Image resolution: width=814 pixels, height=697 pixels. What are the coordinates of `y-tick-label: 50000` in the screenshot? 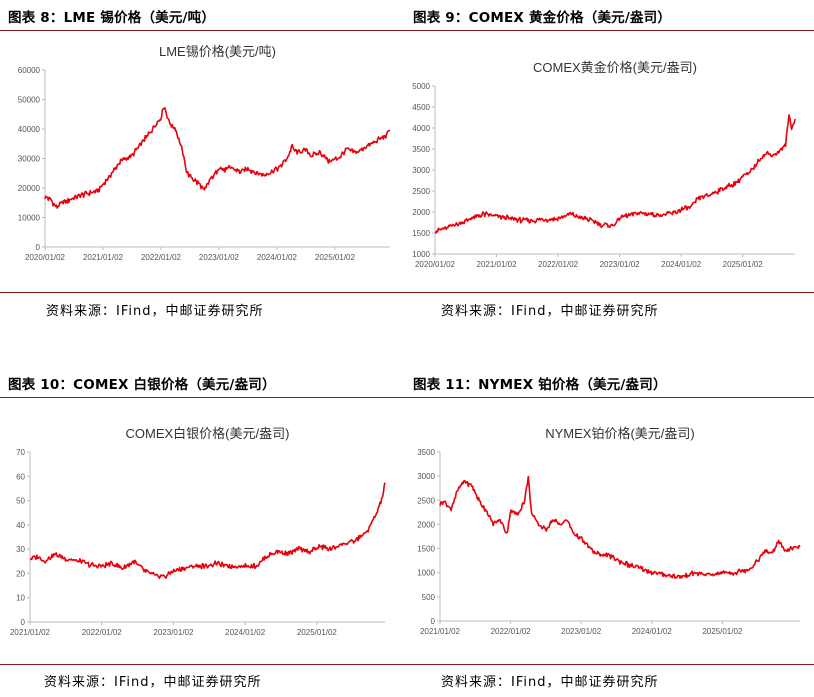 It's located at (29, 100).